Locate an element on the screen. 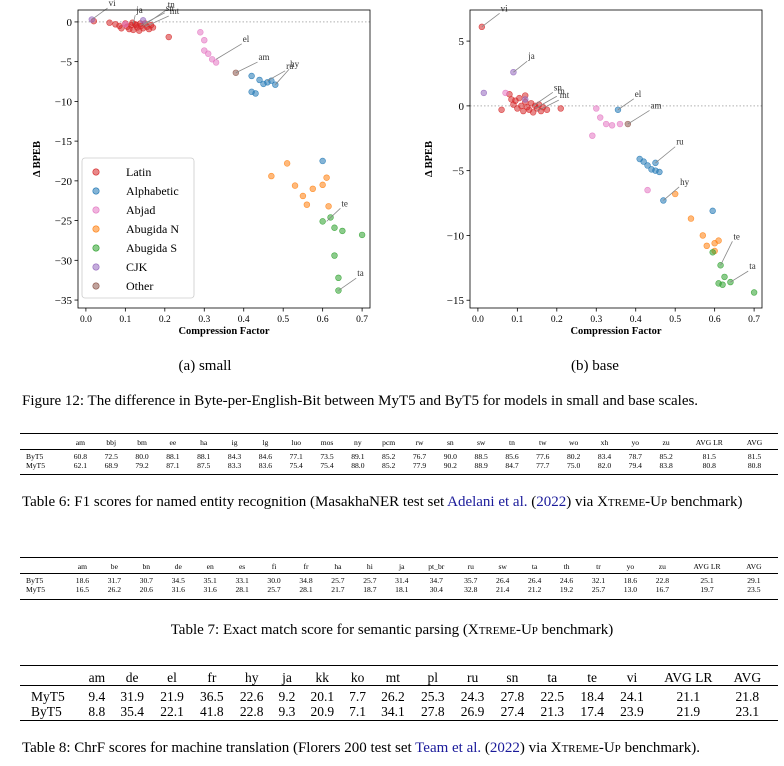 Image resolution: width=784 pixels, height=766 pixels. annotation-label: mt is located at coordinates (565, 95).